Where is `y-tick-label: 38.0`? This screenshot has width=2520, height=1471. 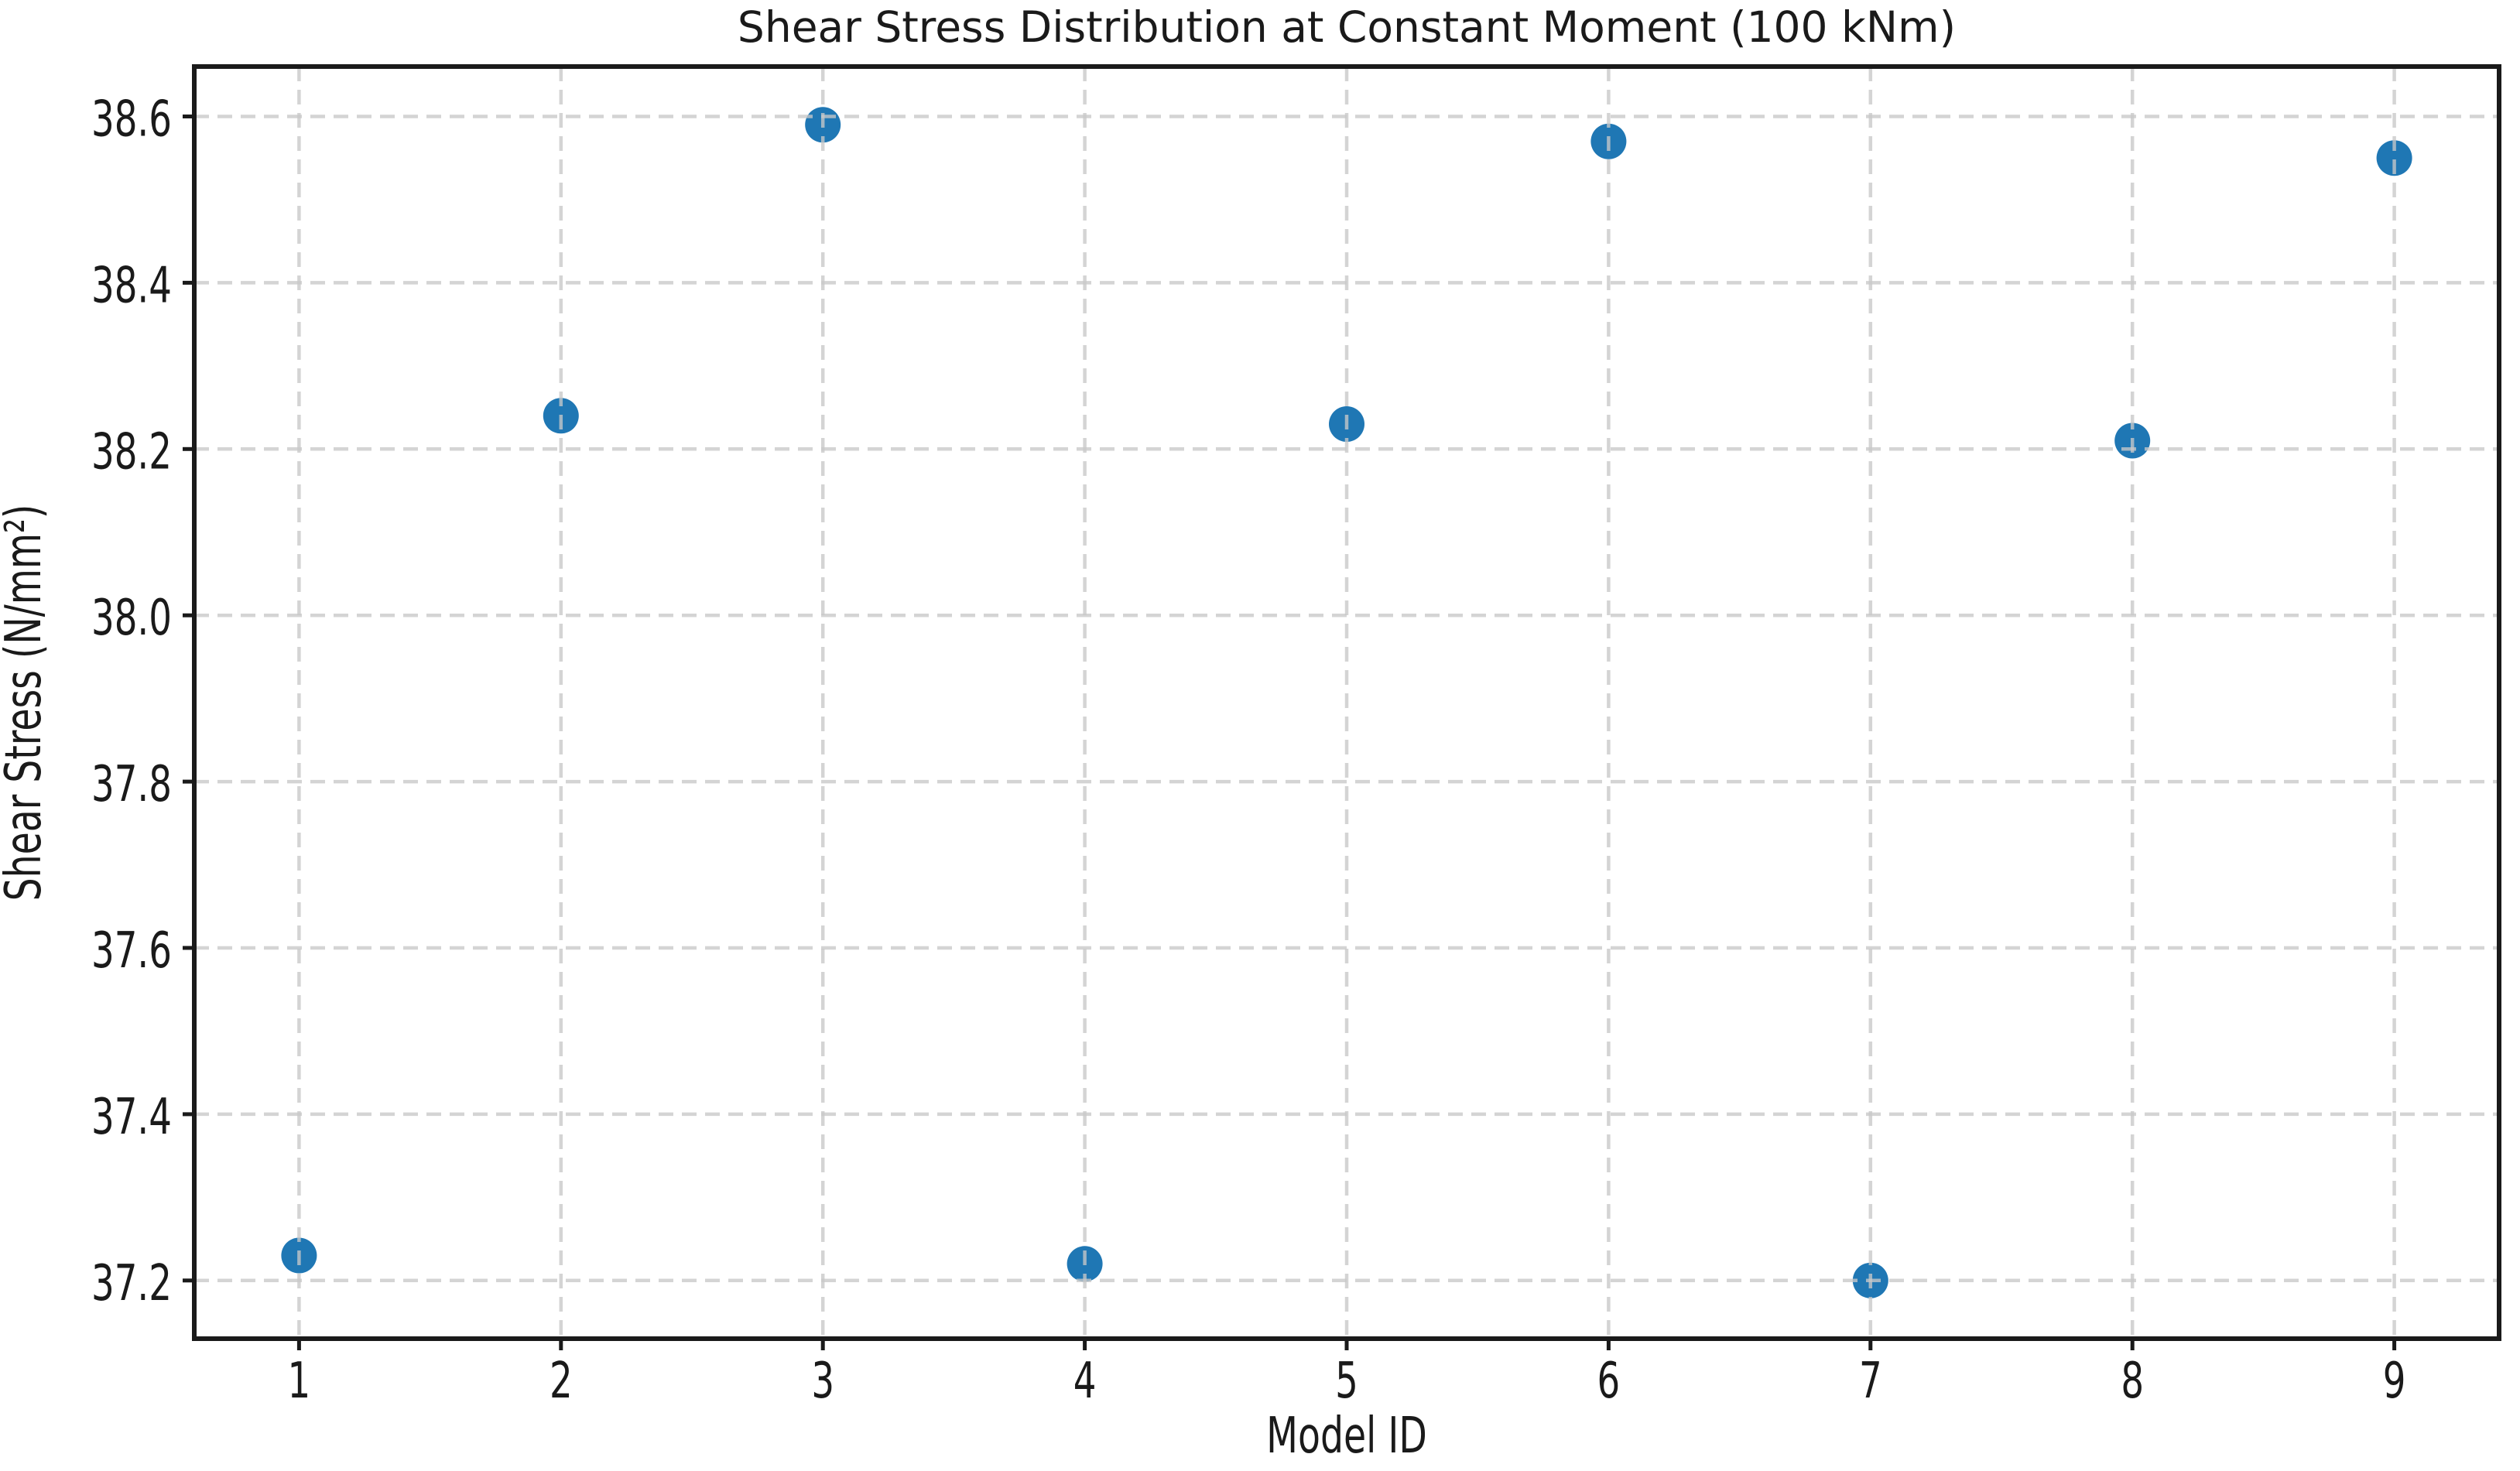 y-tick-label: 38.0 is located at coordinates (131, 618).